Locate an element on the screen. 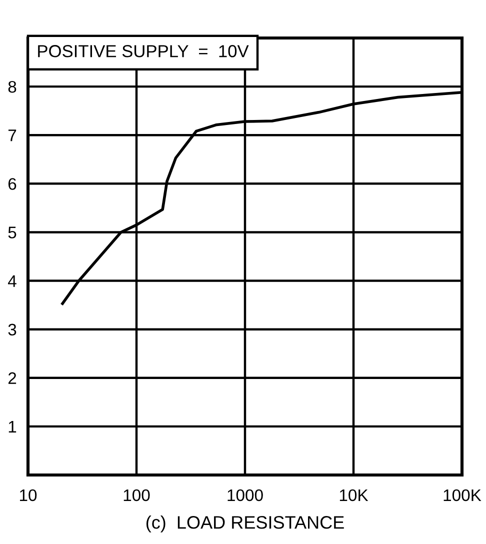 Image resolution: width=486 pixels, height=544 pixels. annotation: POSITIVE SUPPLY = 10V is located at coordinates (143, 51).